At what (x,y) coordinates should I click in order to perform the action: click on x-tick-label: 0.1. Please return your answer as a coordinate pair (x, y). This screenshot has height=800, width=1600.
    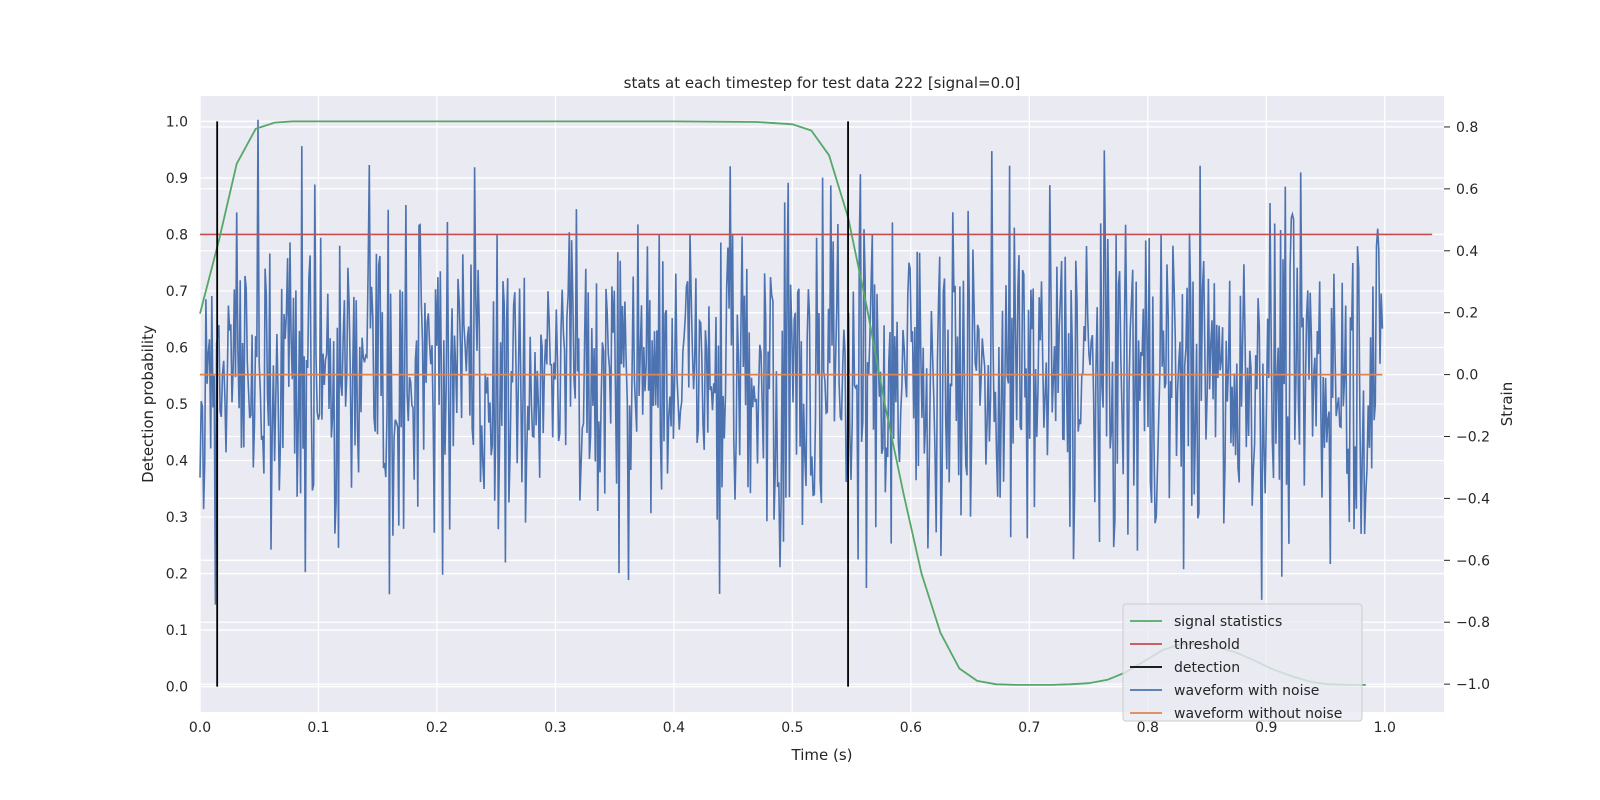
    Looking at the image, I should click on (318, 728).